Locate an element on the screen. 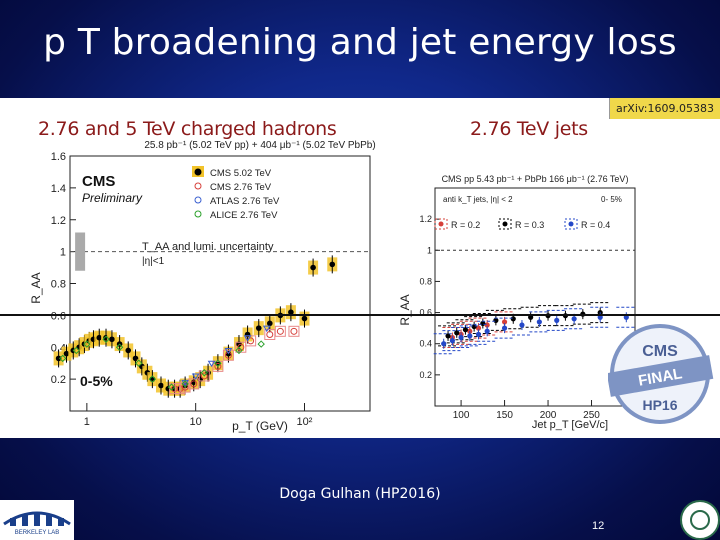  right-ytick-label: 1 is located at coordinates (429, 250).